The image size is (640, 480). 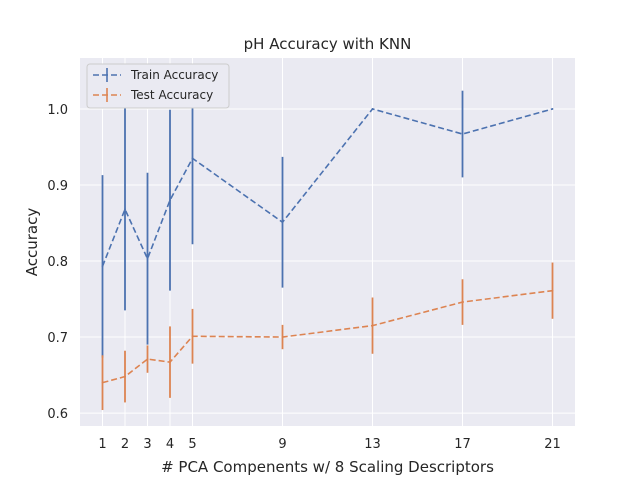 What do you see at coordinates (329, 444) in the screenshot?
I see `x-axis: 1 2 3 4 5 9 13 17 21` at bounding box center [329, 444].